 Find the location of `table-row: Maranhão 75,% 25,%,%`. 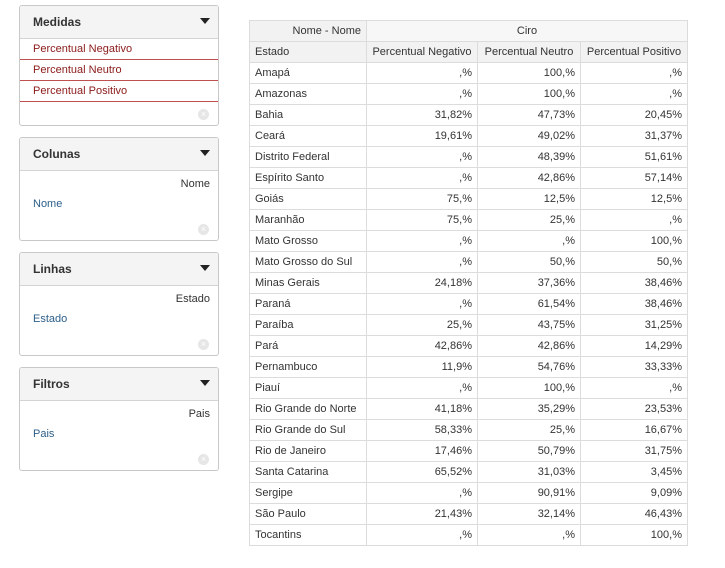

table-row: Maranhão 75,% 25,%,% is located at coordinates (468, 220).